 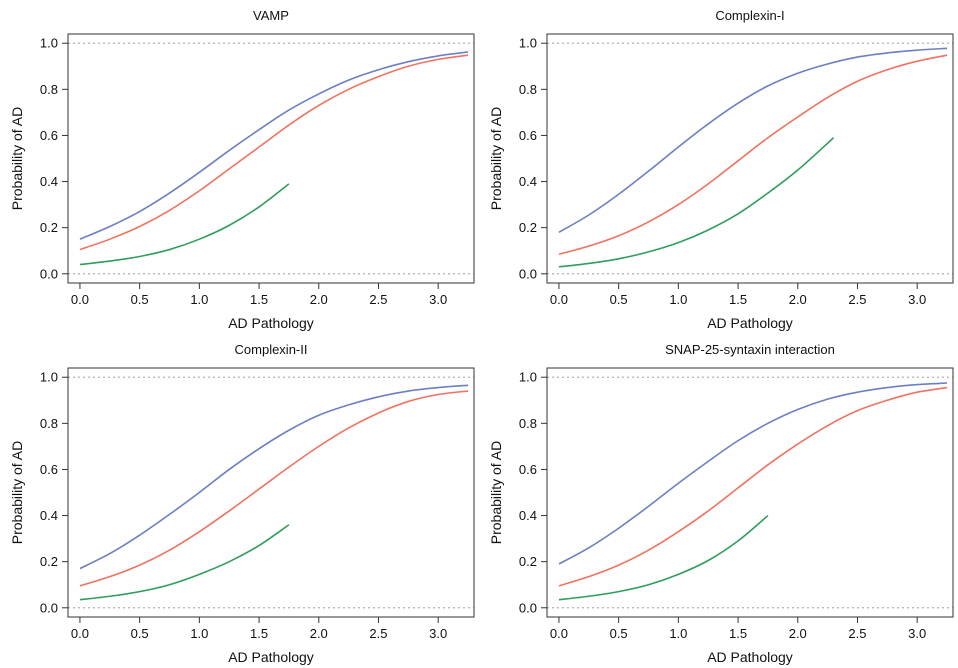 I want to click on chart-title: SNAP-25-syntaxin interaction, so click(x=750, y=349).